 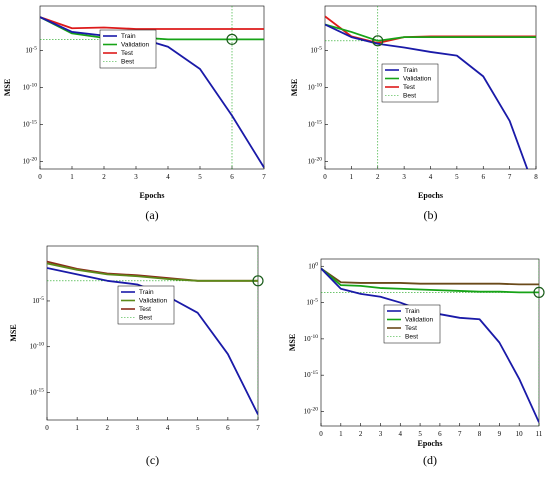 What do you see at coordinates (151, 215) in the screenshot?
I see `subfigure-caption: (a)` at bounding box center [151, 215].